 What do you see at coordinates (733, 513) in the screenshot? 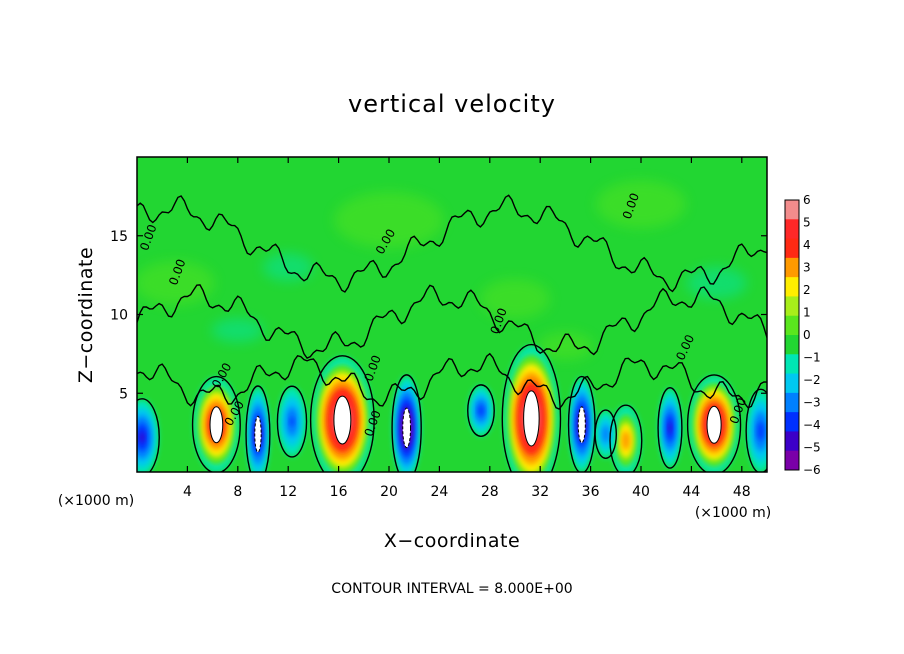
I see `x-unit-right: (×1000 m)` at bounding box center [733, 513].